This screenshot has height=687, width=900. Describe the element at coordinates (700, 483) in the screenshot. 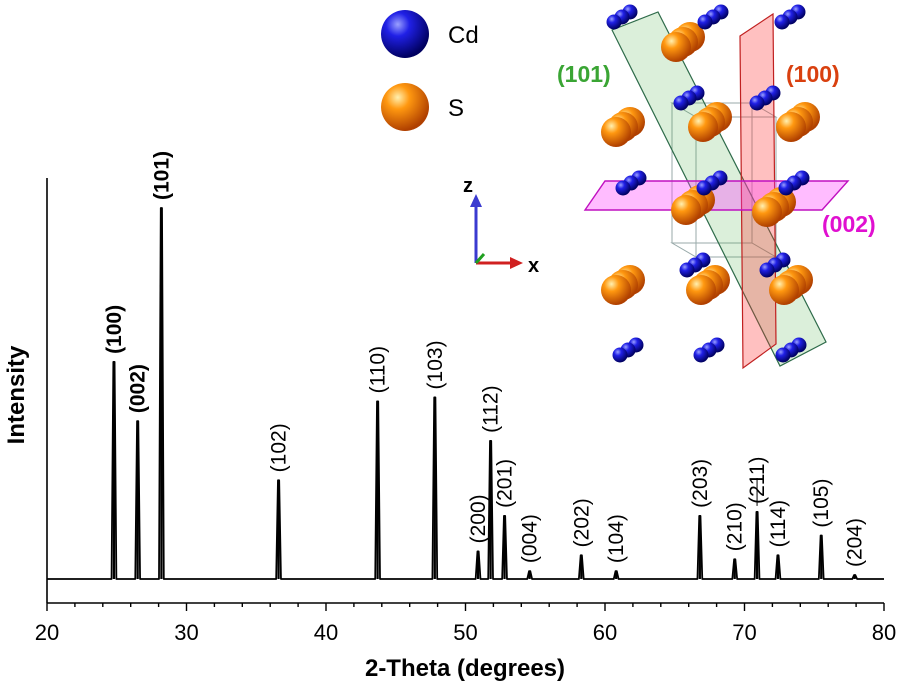

I see `peak-label: (203)` at that location.